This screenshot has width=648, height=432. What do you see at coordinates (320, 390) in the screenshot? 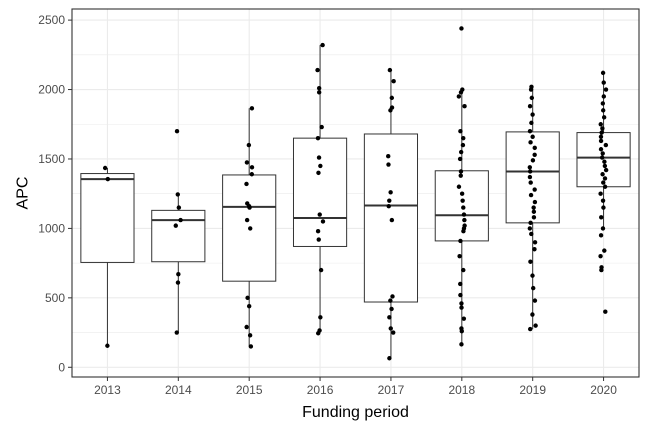
I see `x-tick-label: 2016` at bounding box center [320, 390].